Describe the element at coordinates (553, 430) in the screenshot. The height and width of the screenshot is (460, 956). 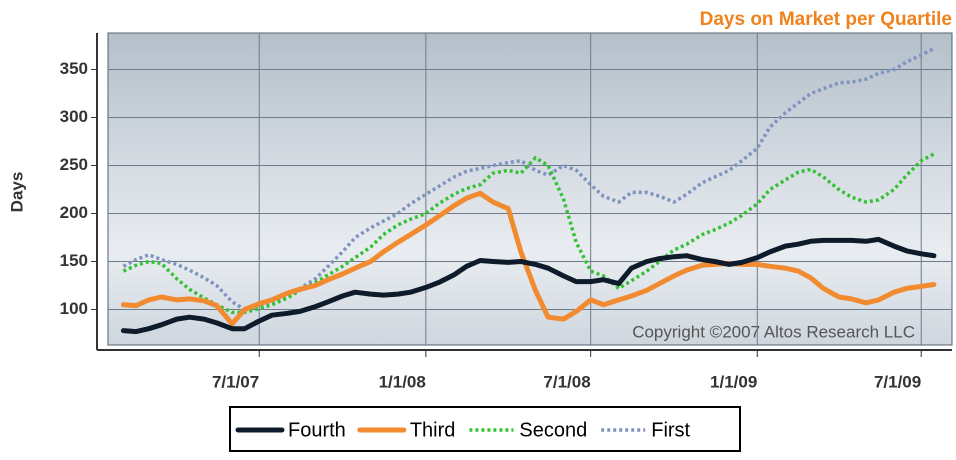
I see `legend-label: Second` at that location.